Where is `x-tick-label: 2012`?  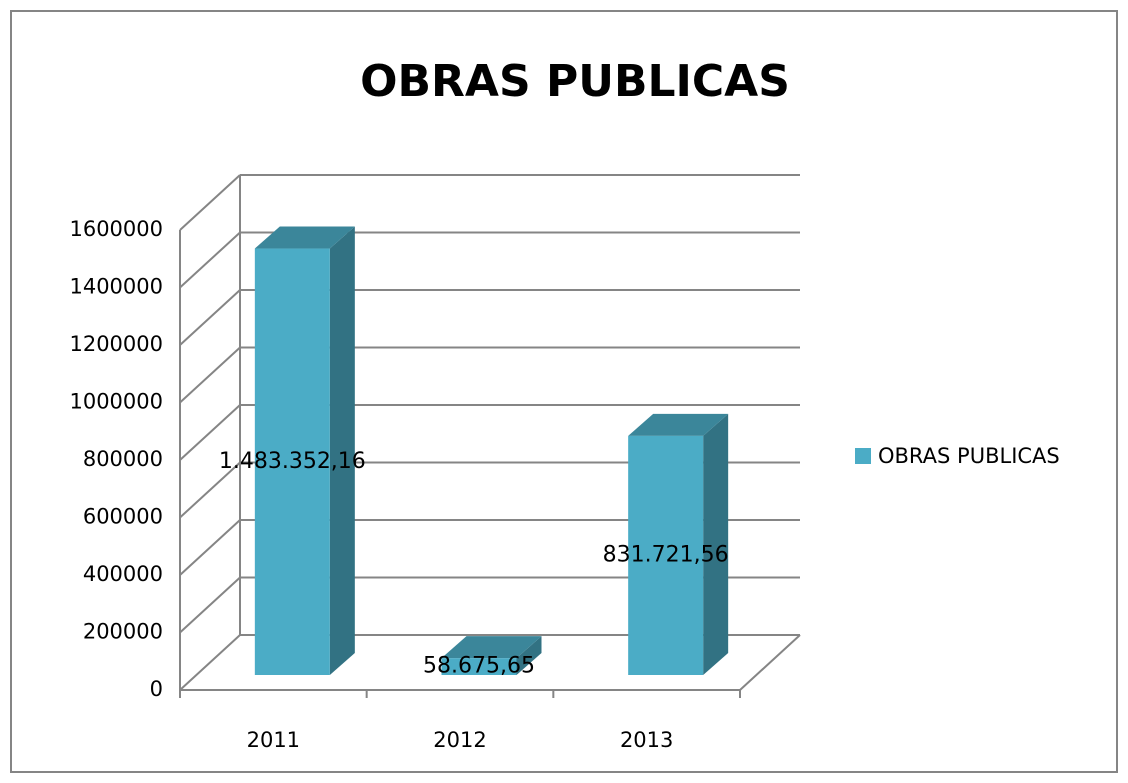 x-tick-label: 2012 is located at coordinates (459, 740).